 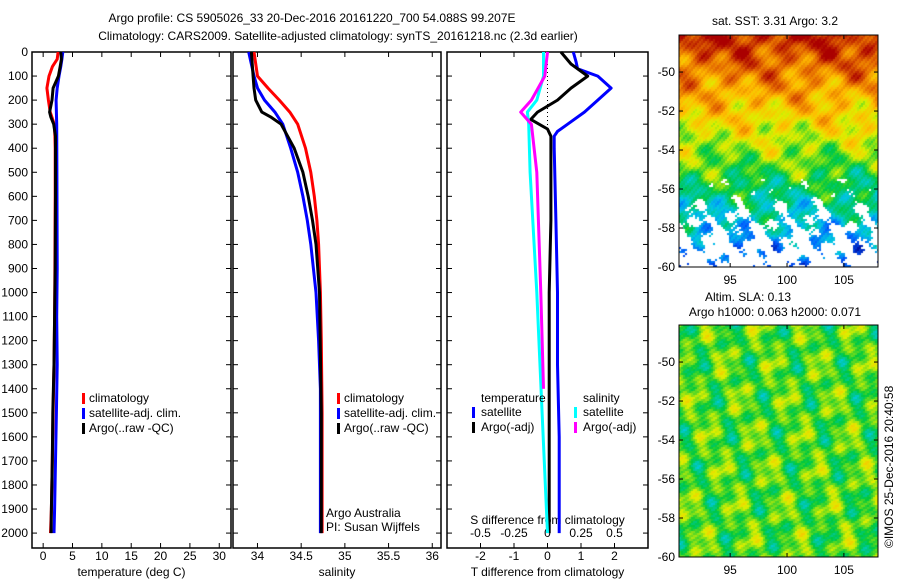 What do you see at coordinates (102, 556) in the screenshot?
I see `x-tick-label: 10` at bounding box center [102, 556].